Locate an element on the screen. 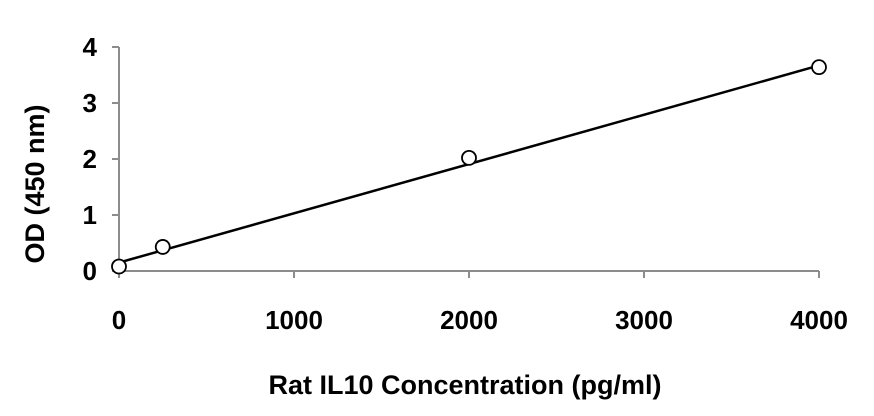 This screenshot has height=416, width=874. x-tick-label: 2000 is located at coordinates (469, 320).